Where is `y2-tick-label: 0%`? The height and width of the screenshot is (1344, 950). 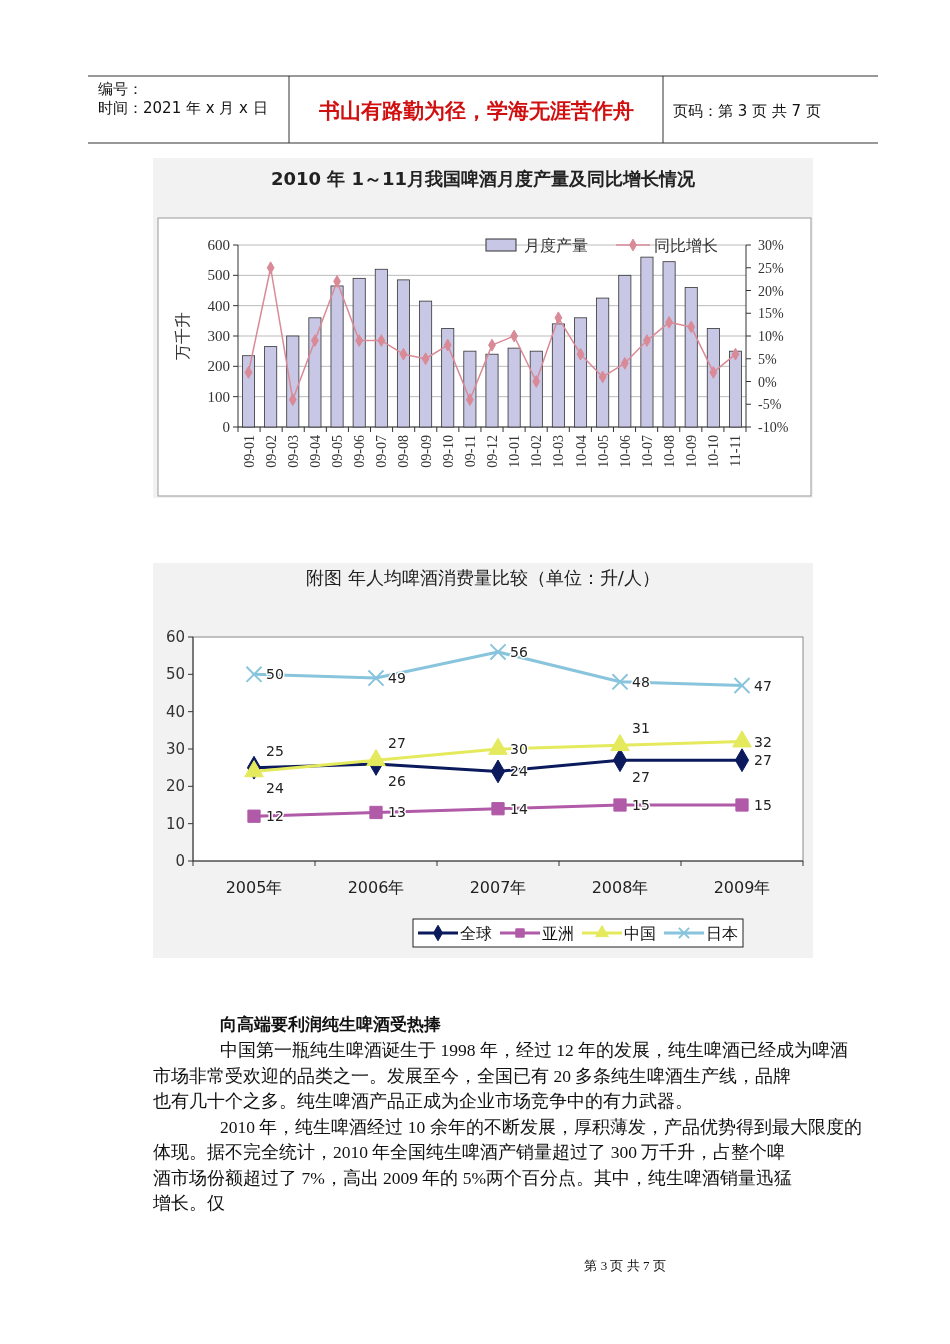 y2-tick-label: 0% is located at coordinates (767, 382).